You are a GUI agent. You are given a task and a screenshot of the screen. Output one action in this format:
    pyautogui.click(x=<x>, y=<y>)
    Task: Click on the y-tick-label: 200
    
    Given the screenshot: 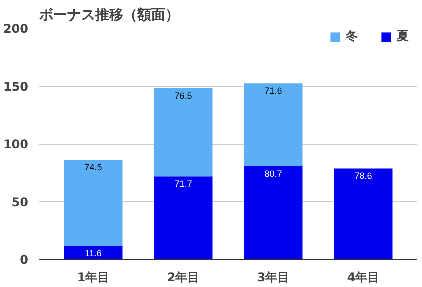 What is the action you would take?
    pyautogui.click(x=16, y=29)
    